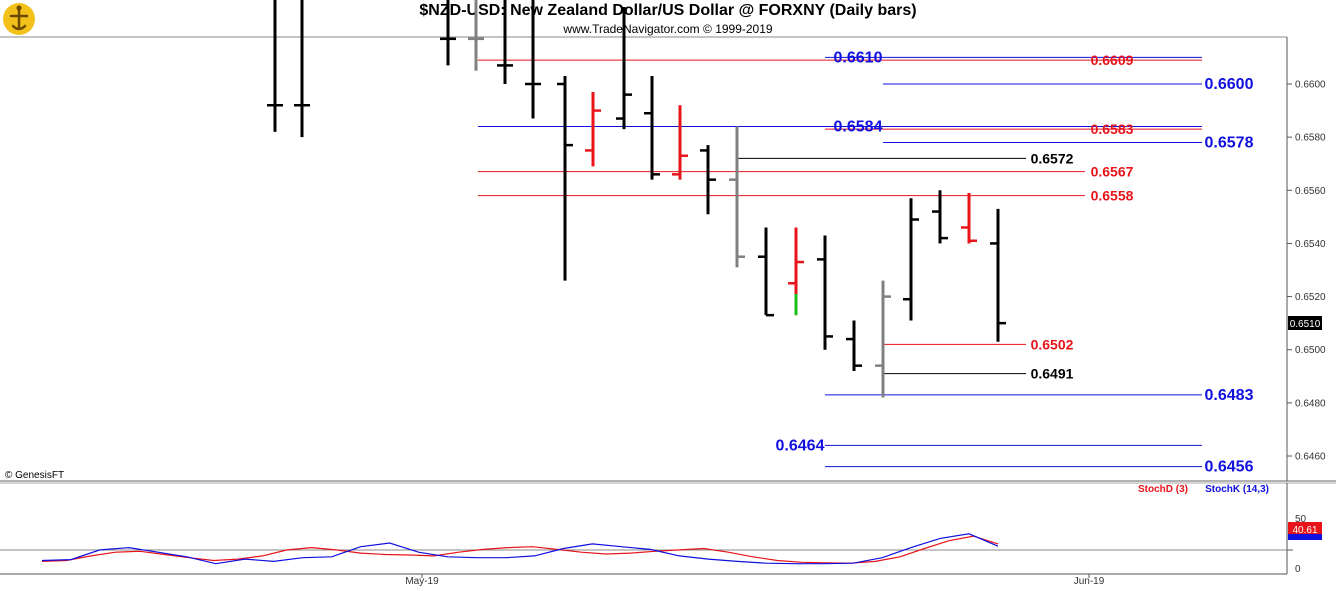 This screenshot has width=1336, height=591. I want to click on level-label: 0.6578, so click(1229, 142).